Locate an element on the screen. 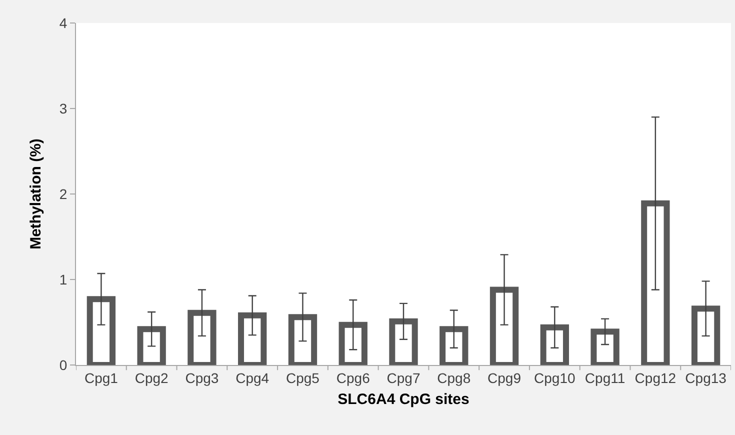 This screenshot has height=435, width=735. x-tick-label: Cpg5 is located at coordinates (303, 378).